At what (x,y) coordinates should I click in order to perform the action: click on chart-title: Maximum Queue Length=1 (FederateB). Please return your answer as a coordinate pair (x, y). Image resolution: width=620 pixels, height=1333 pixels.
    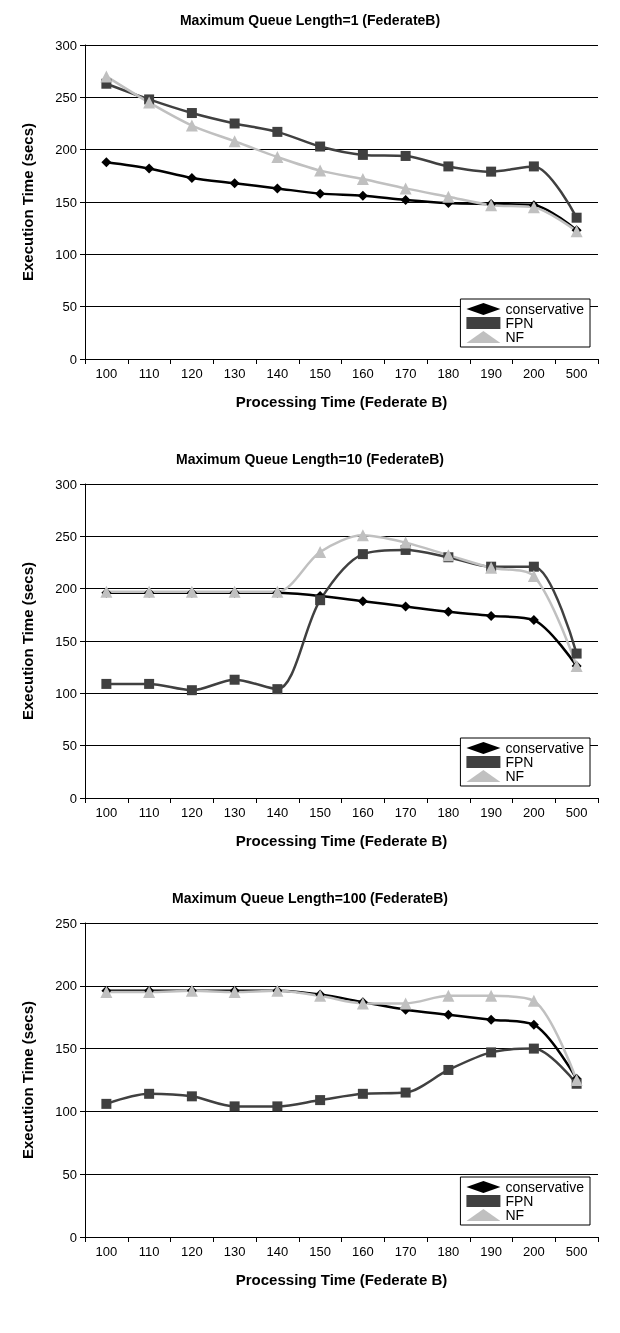
    Looking at the image, I should click on (310, 20).